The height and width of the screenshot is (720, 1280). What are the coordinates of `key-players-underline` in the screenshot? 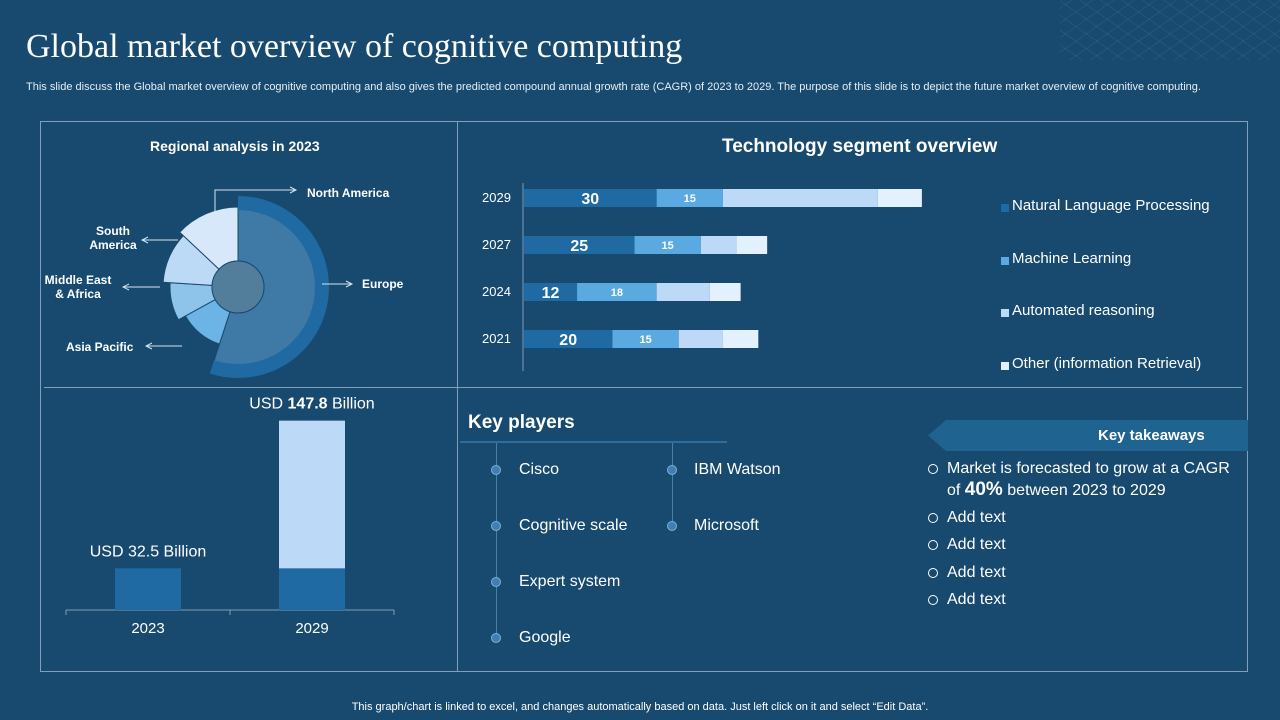 It's located at (593, 442).